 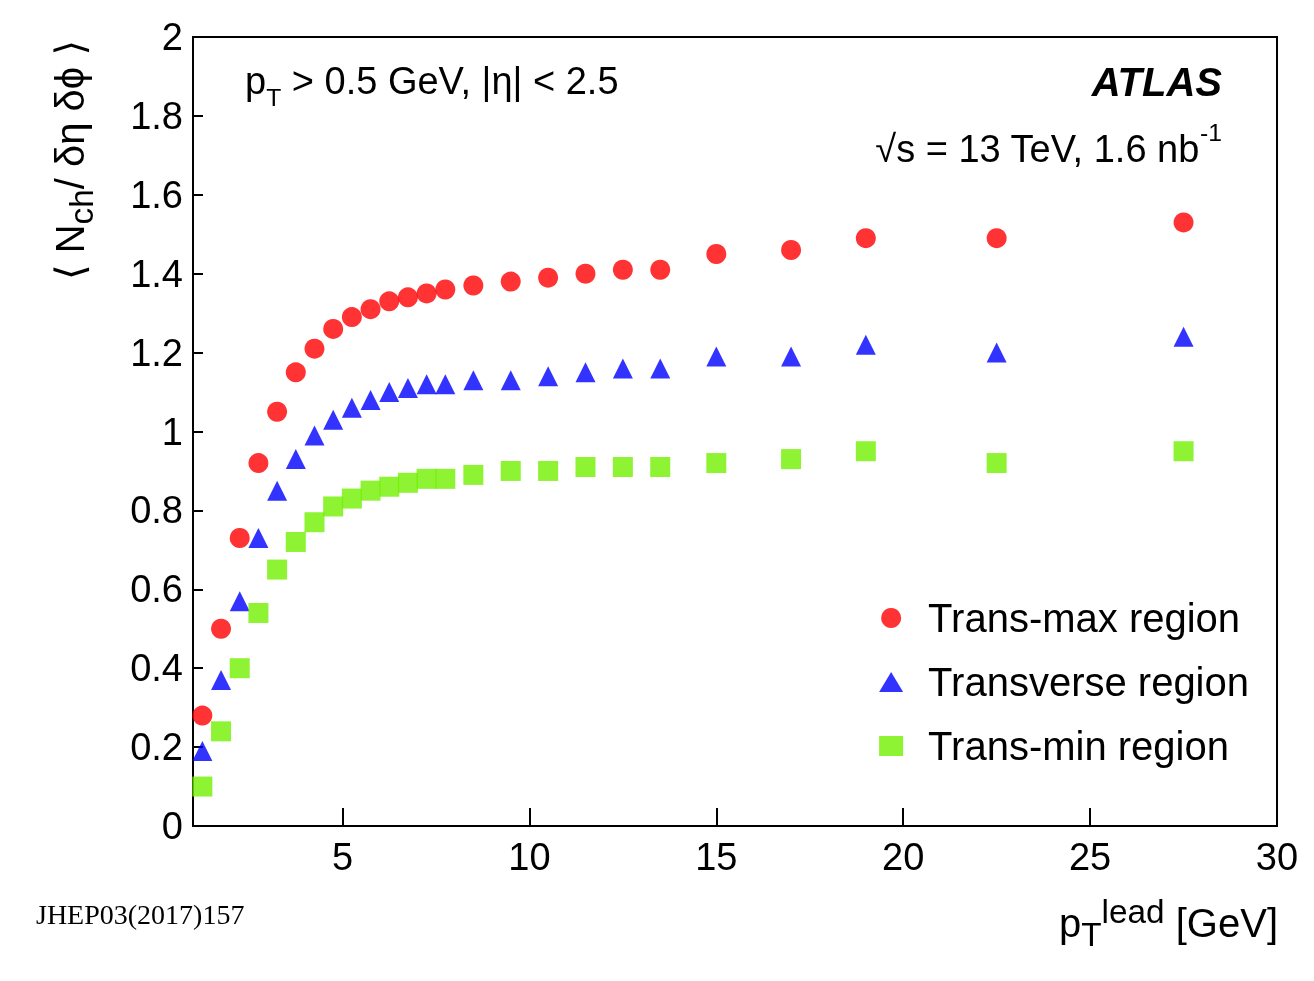 What do you see at coordinates (172, 826) in the screenshot?
I see `y-tick-label: 0` at bounding box center [172, 826].